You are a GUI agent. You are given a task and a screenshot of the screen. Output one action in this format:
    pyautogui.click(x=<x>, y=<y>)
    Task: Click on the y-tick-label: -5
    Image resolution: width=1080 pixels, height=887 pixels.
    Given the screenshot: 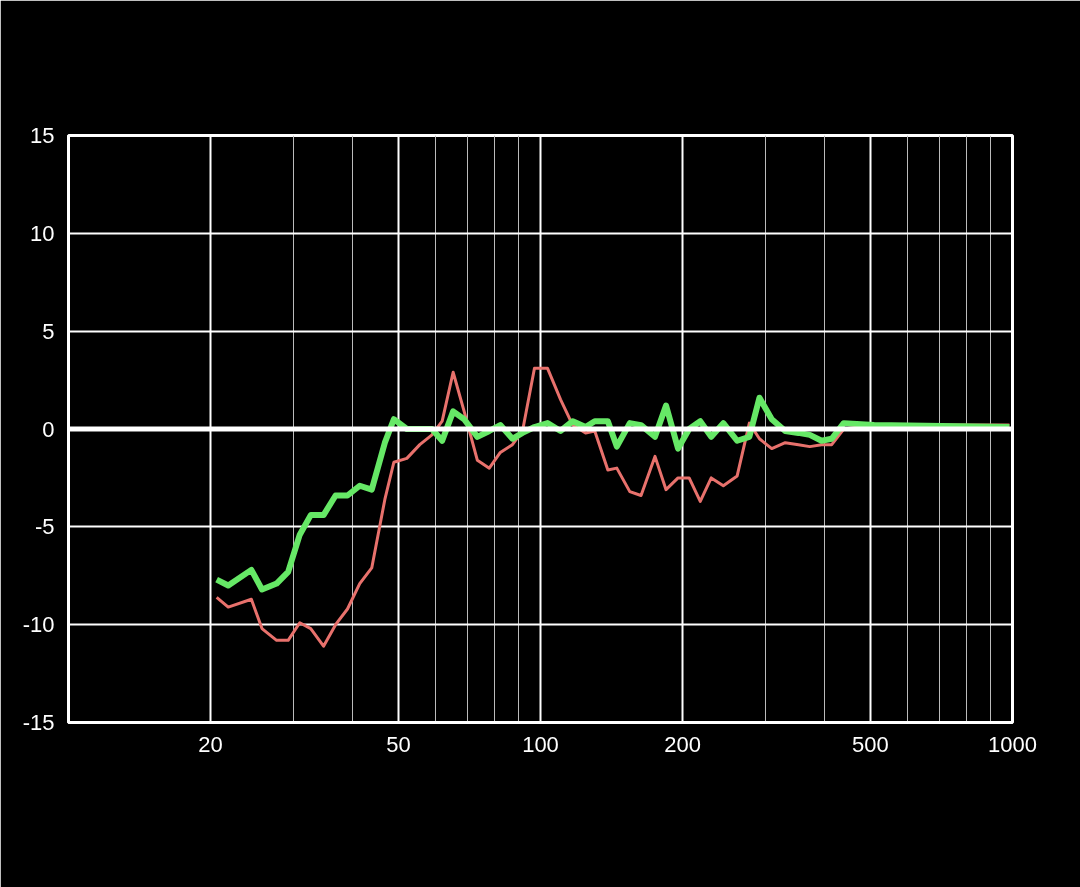 What is the action you would take?
    pyautogui.click(x=44, y=527)
    